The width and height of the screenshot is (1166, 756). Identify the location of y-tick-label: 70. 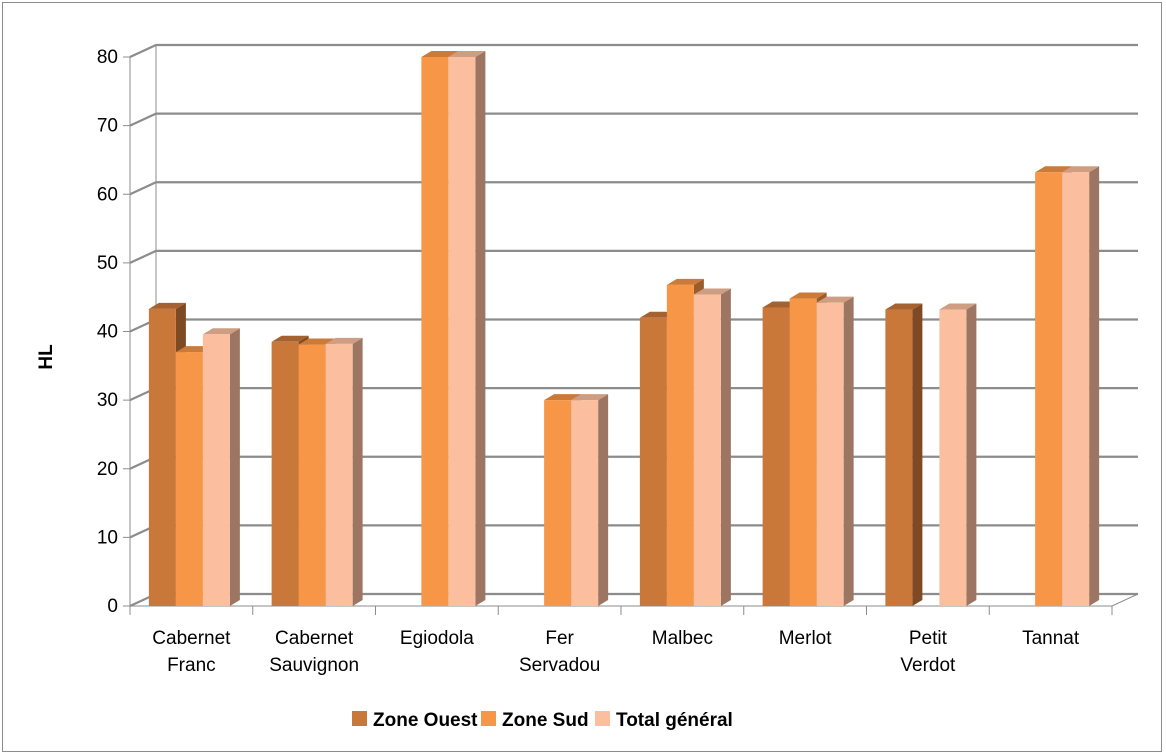
(107, 126).